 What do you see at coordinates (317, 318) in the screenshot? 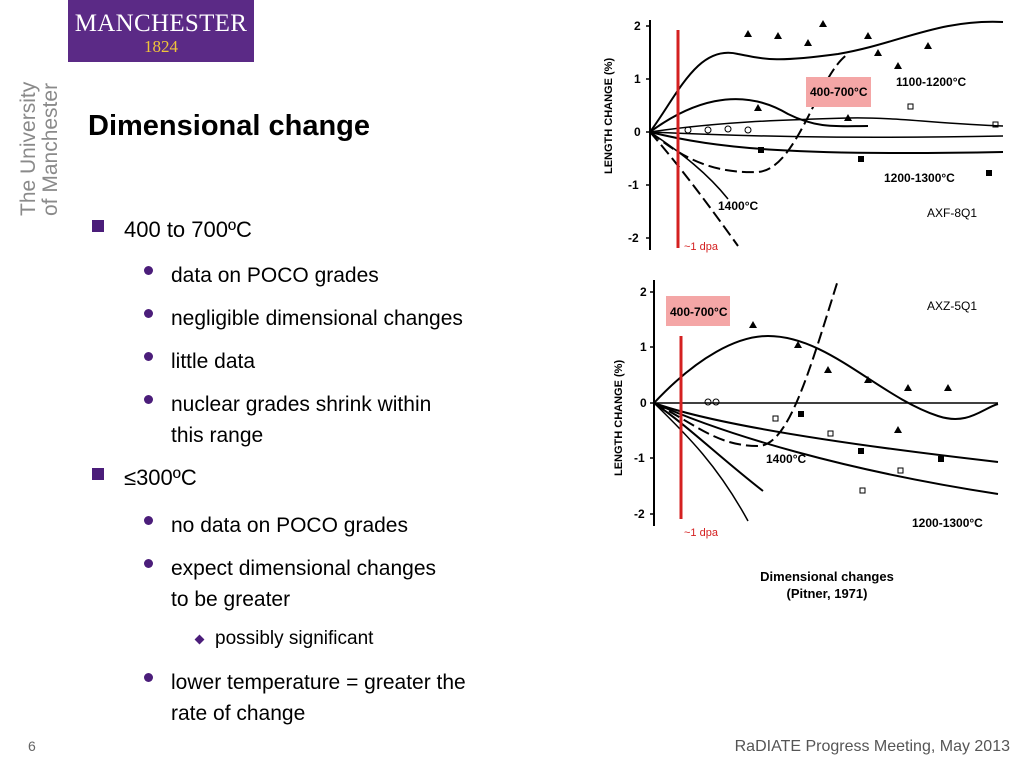
I see `bullet-1-2: negligible dimensional changes` at bounding box center [317, 318].